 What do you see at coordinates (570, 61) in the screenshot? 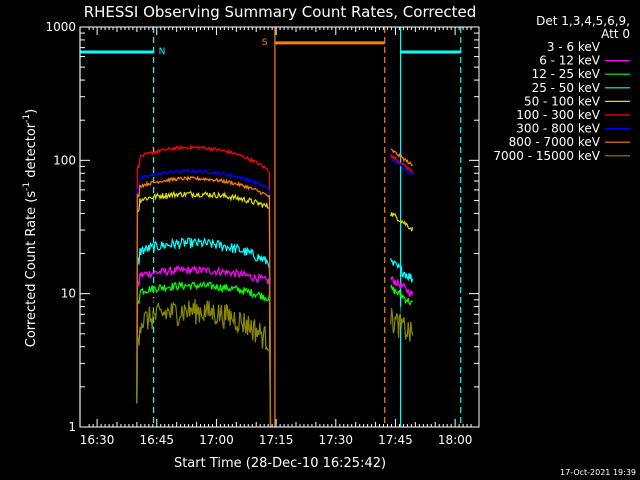
I see `legend-label: 6 - 12 keV` at bounding box center [570, 61].